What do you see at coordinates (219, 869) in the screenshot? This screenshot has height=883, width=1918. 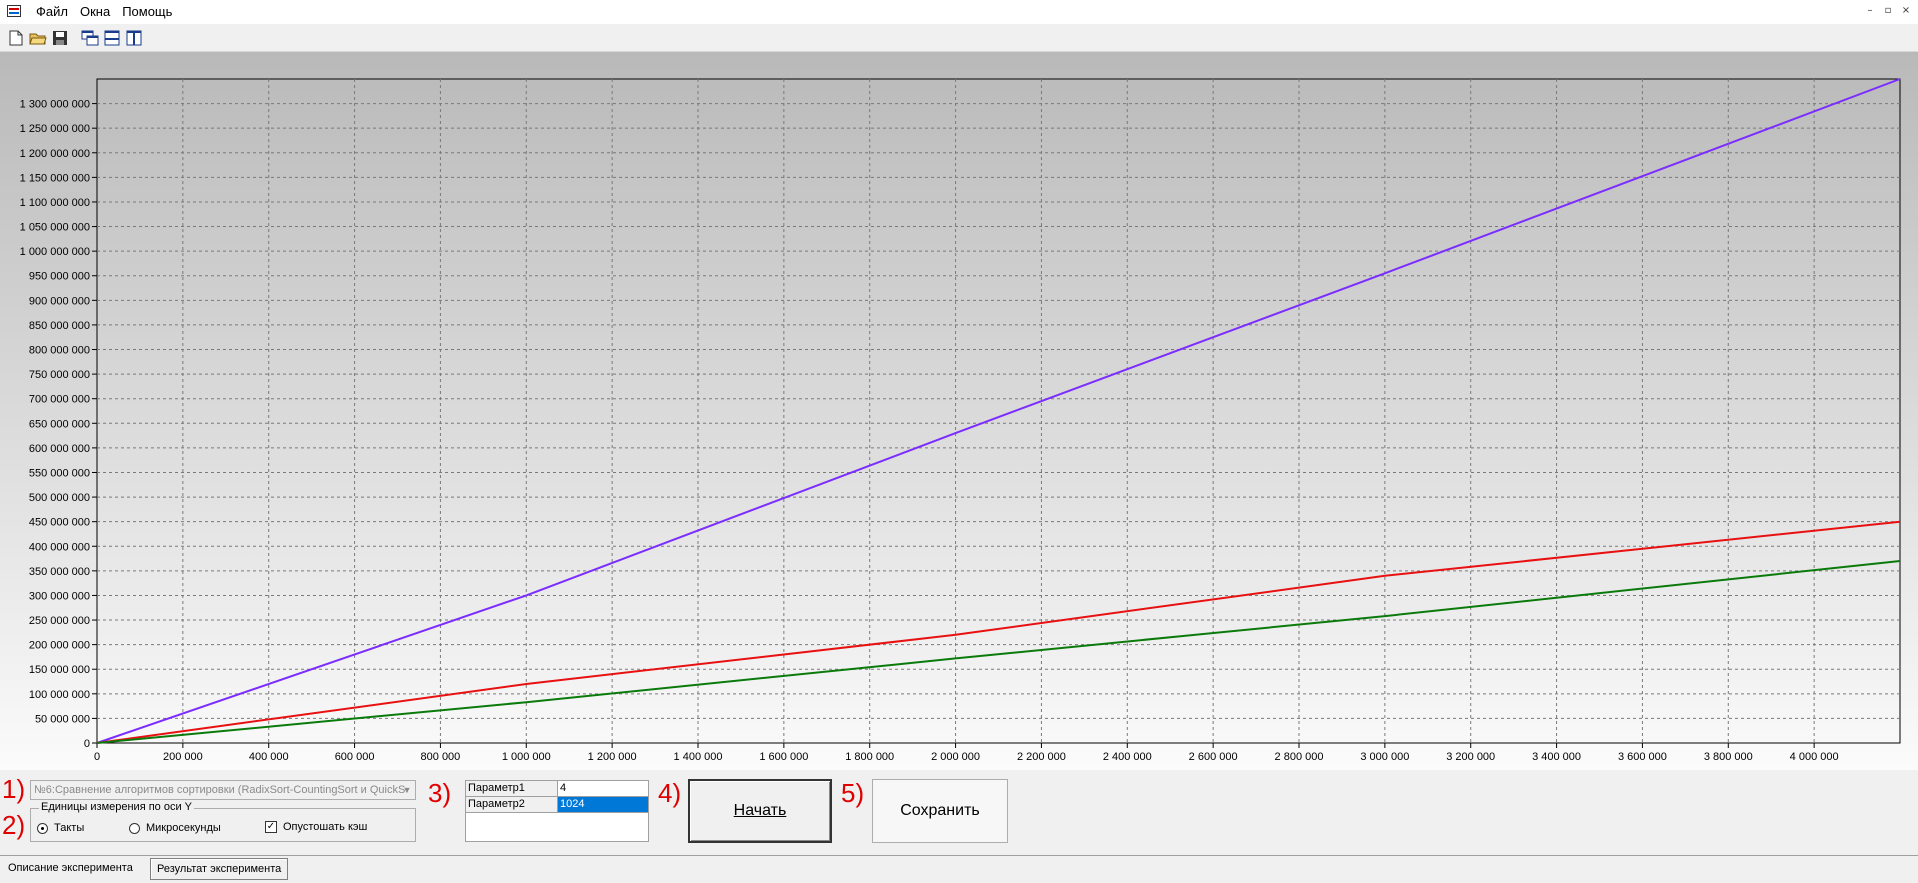 I see `tab-experiment-result: Результат эксперимента` at bounding box center [219, 869].